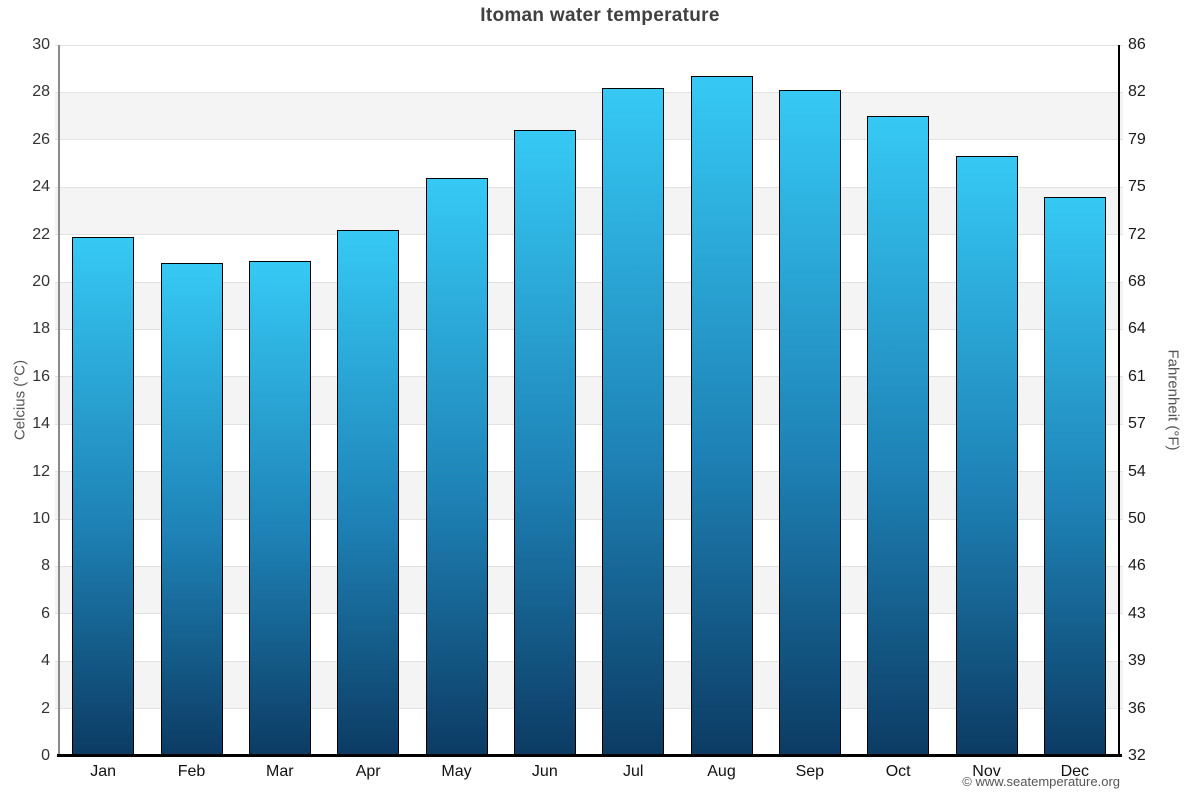  Describe the element at coordinates (41, 44) in the screenshot. I see `celsius-tick-label: 30` at that location.